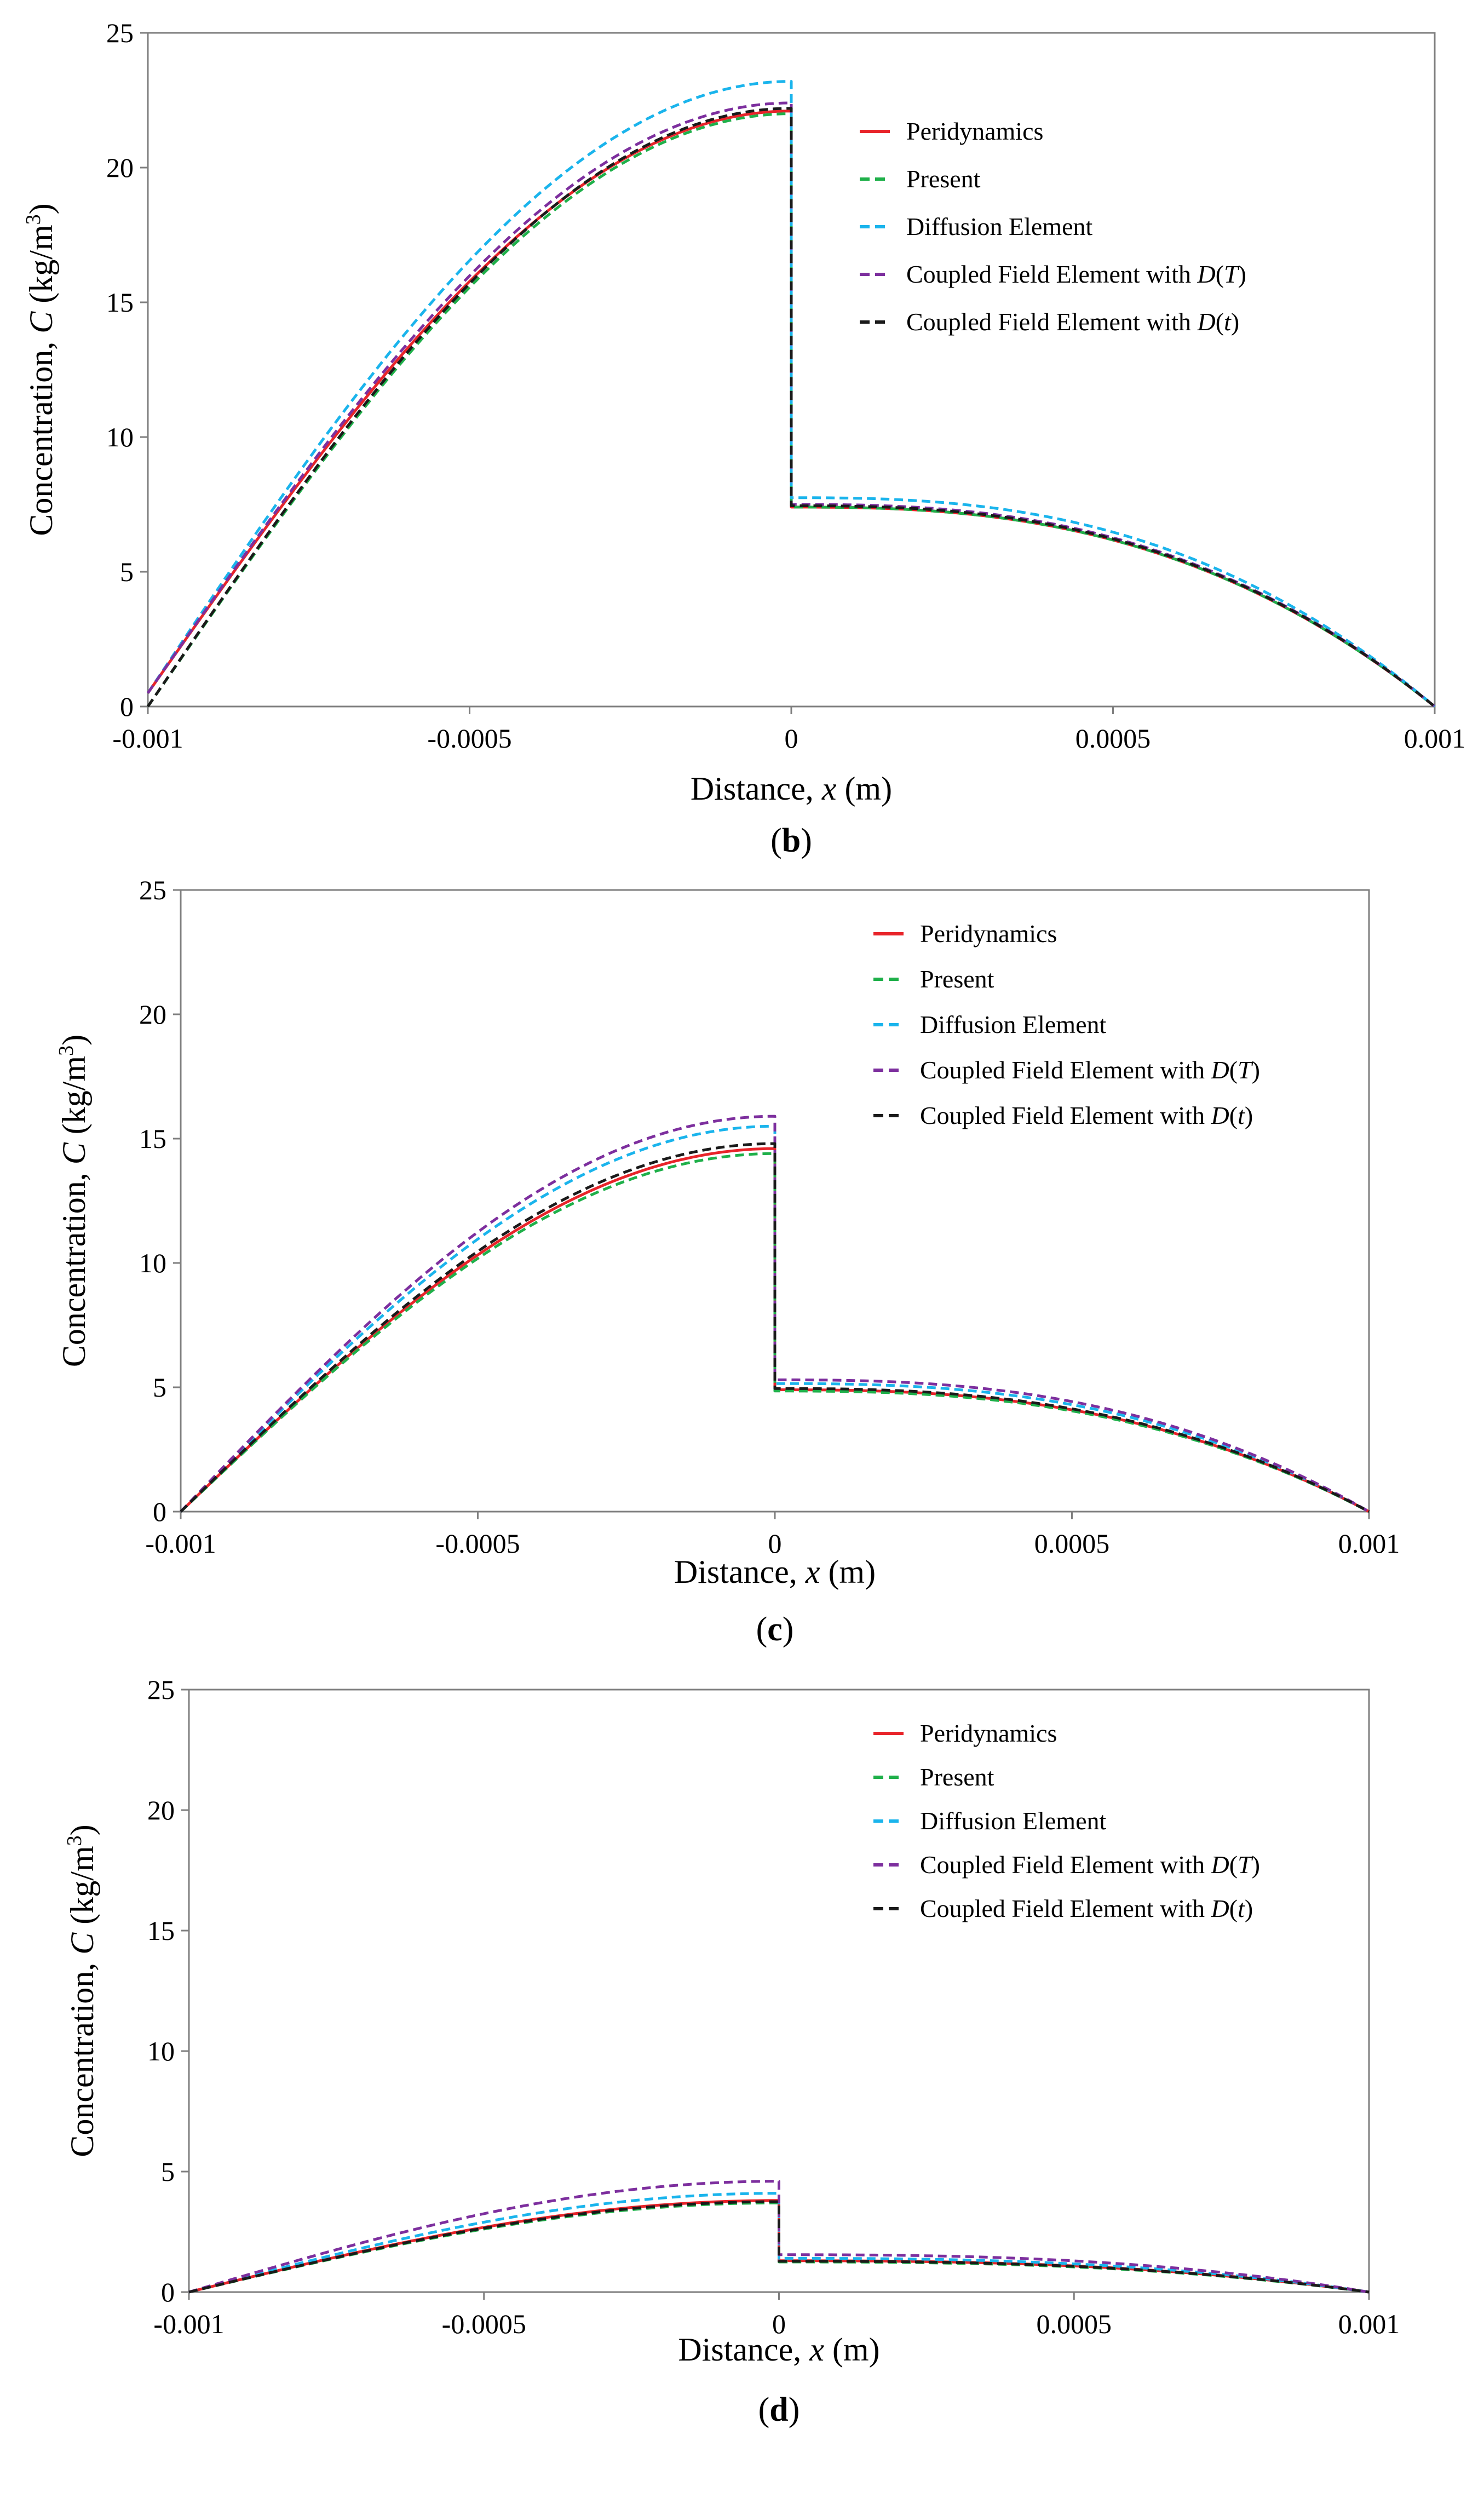 This screenshot has width=1484, height=2498. What do you see at coordinates (779, 2409) in the screenshot?
I see `panel-label: (d)` at bounding box center [779, 2409].